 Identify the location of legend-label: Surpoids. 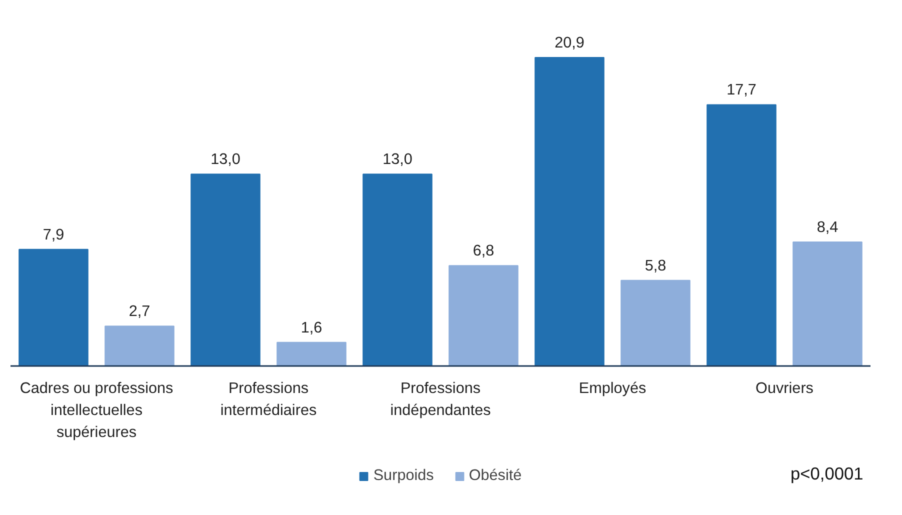
(403, 476).